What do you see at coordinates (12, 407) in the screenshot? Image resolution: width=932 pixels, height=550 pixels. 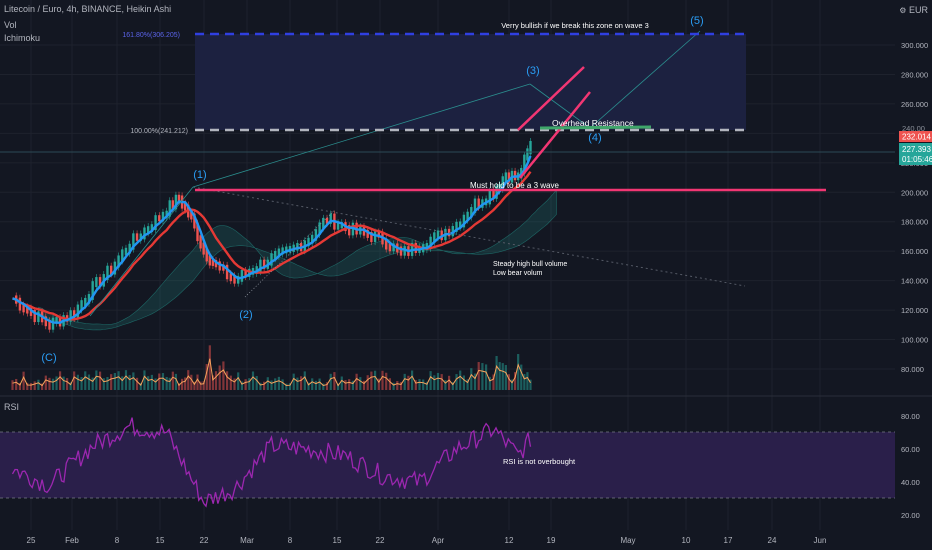 I see `indicator-rsi: RSI` at bounding box center [12, 407].